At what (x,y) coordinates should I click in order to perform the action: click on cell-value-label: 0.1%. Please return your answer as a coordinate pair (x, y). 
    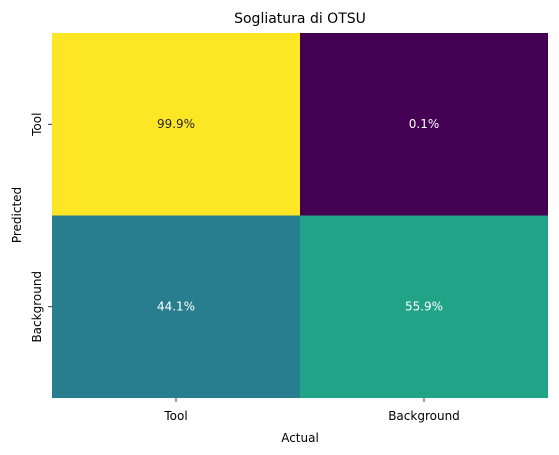
    Looking at the image, I should click on (424, 124).